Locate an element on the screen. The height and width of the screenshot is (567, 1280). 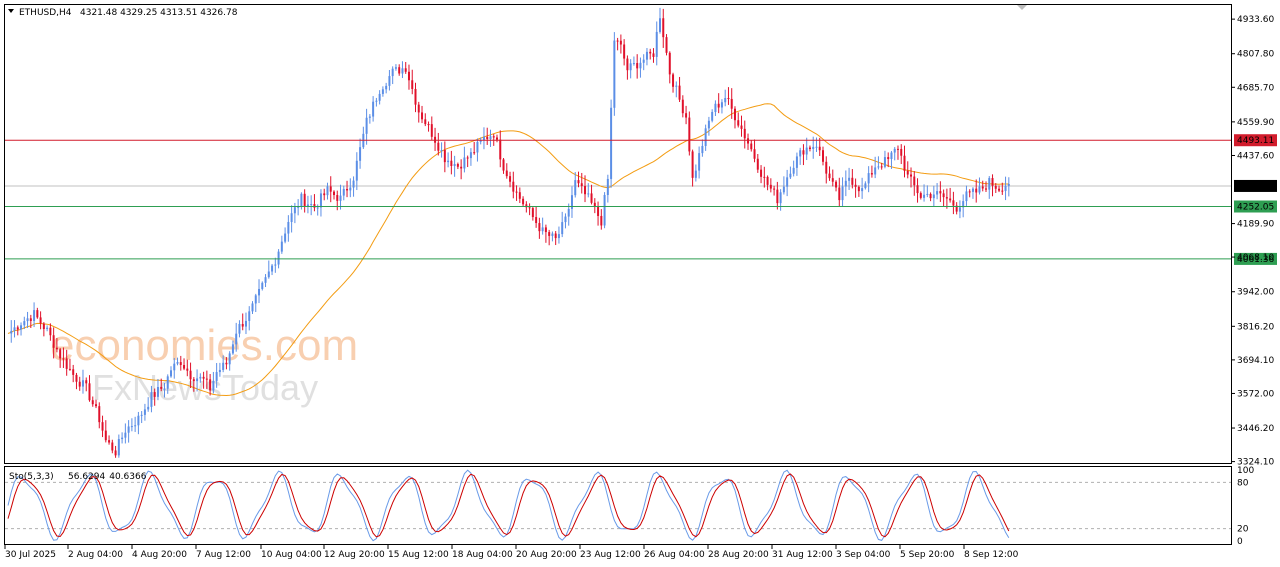
stochastic-scale-label: 0 is located at coordinates (1240, 542).